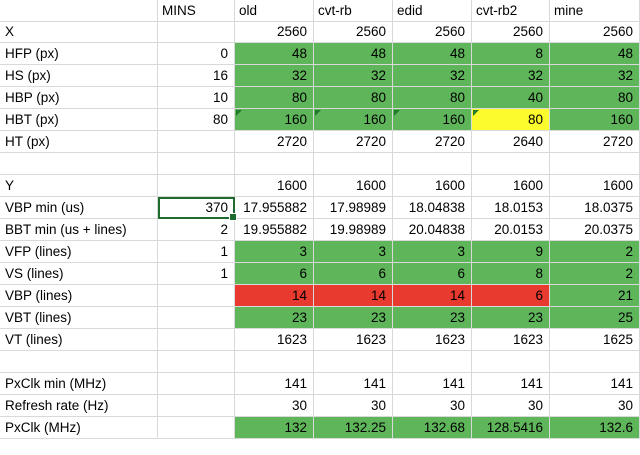  What do you see at coordinates (595, 428) in the screenshot?
I see `table-cell: 132.6` at bounding box center [595, 428].